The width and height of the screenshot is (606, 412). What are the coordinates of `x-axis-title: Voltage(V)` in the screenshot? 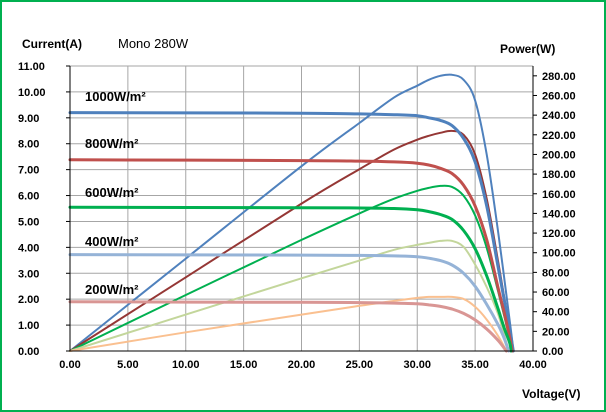 It's located at (551, 394).